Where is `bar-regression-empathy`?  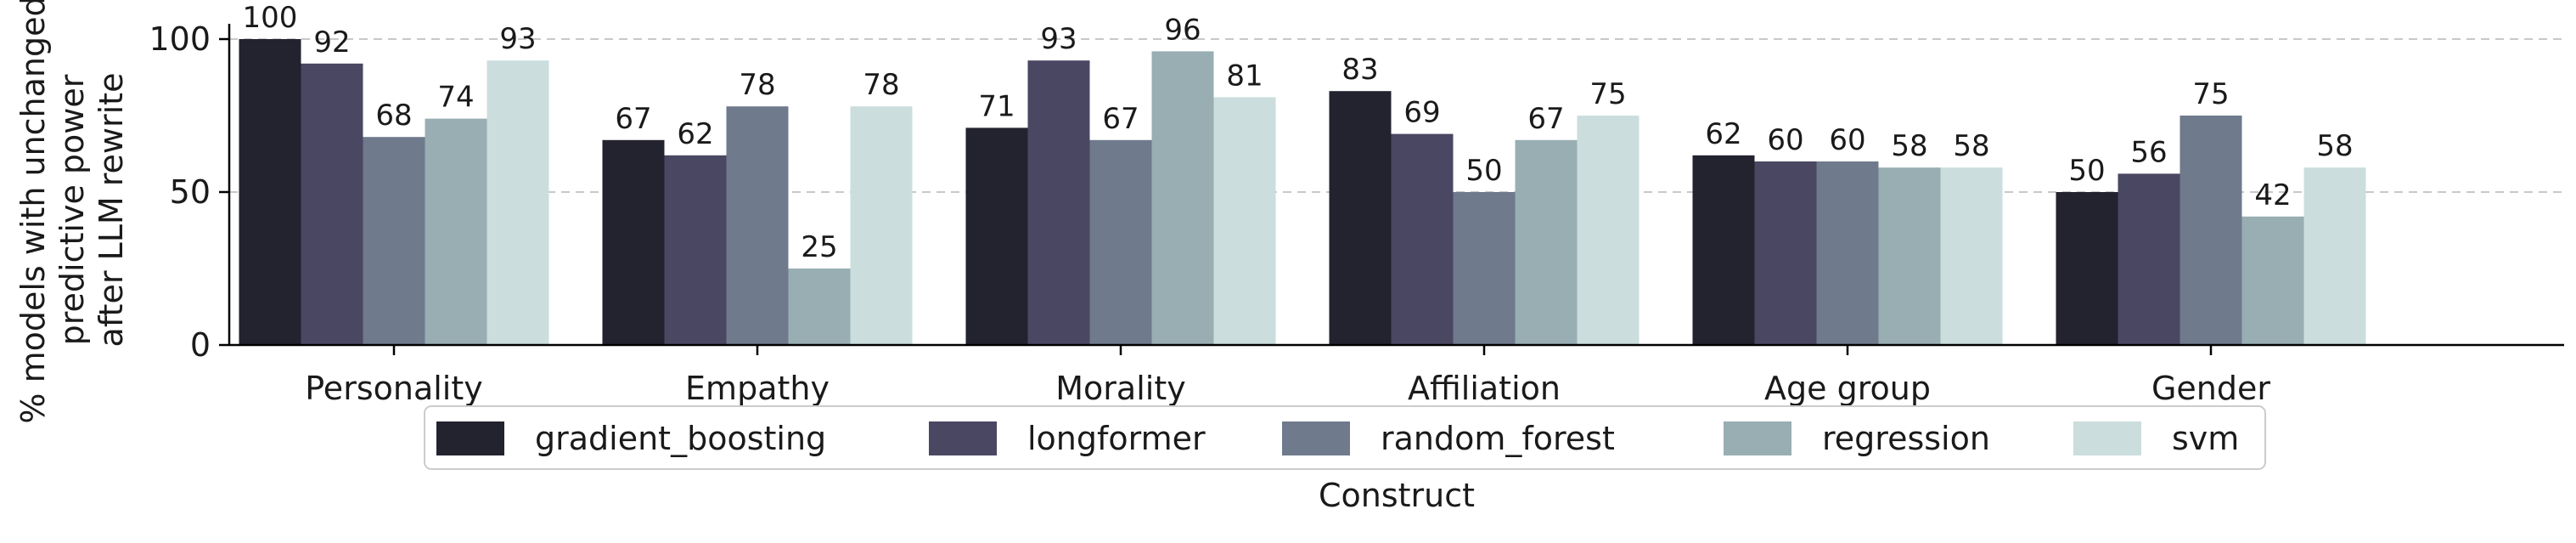 bar-regression-empathy is located at coordinates (819, 307).